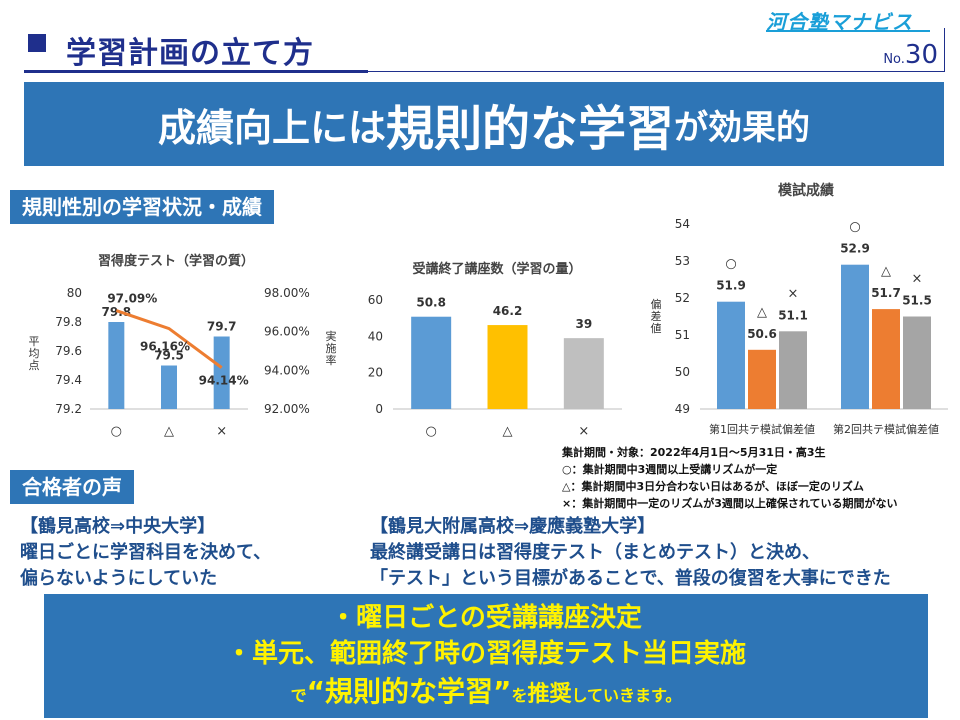 Image resolution: width=960 pixels, height=720 pixels. What do you see at coordinates (68, 322) in the screenshot?
I see `chart1-ytick-label: 79.8` at bounding box center [68, 322].